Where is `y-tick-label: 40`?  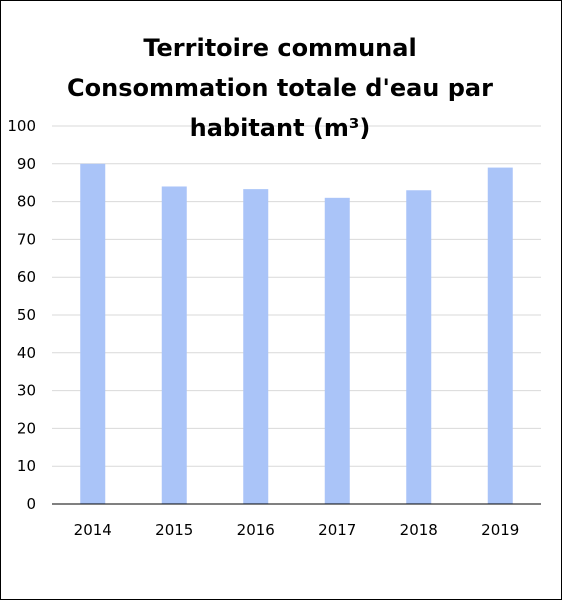
y-tick-label: 40 is located at coordinates (26, 353).